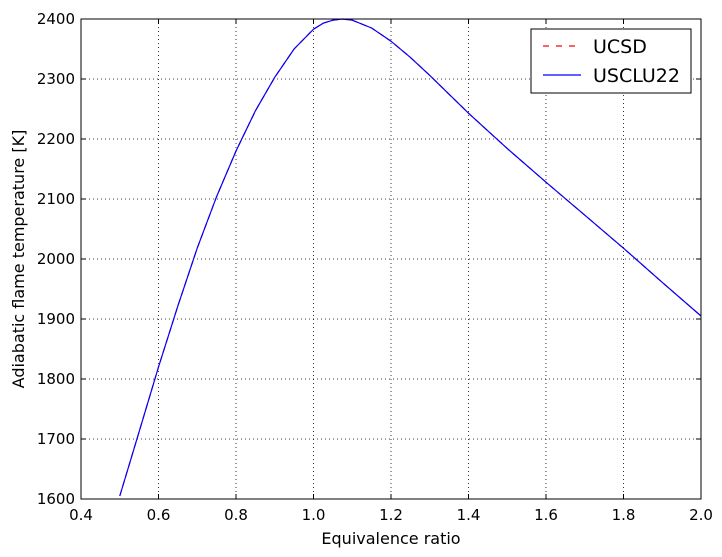 Image resolution: width=722 pixels, height=557 pixels. Describe the element at coordinates (18, 259) in the screenshot. I see `y-axis-label: Adiabatic flame temperature [K]` at that location.